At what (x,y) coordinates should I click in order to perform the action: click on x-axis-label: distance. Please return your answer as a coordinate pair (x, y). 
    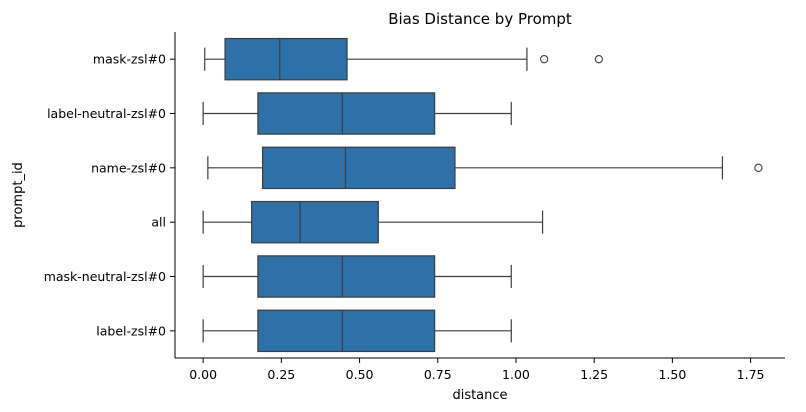
    Looking at the image, I should click on (479, 395).